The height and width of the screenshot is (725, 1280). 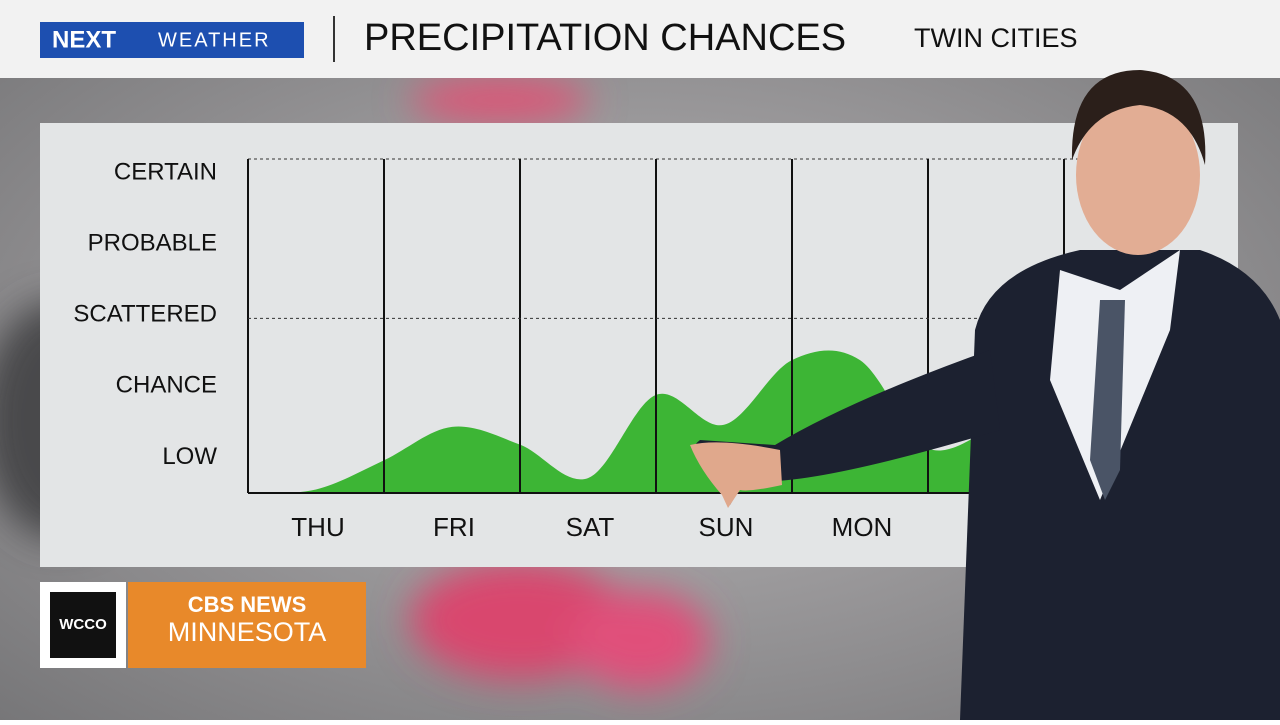 What do you see at coordinates (590, 527) in the screenshot?
I see `x-tick-label: SAT` at bounding box center [590, 527].